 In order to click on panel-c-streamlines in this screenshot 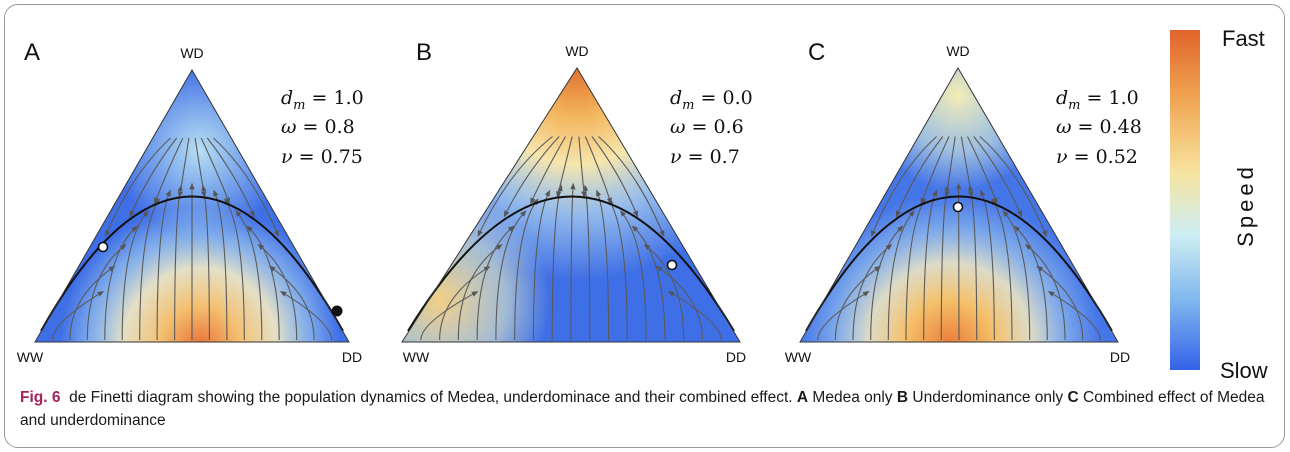, I will do `click(959, 238)`.